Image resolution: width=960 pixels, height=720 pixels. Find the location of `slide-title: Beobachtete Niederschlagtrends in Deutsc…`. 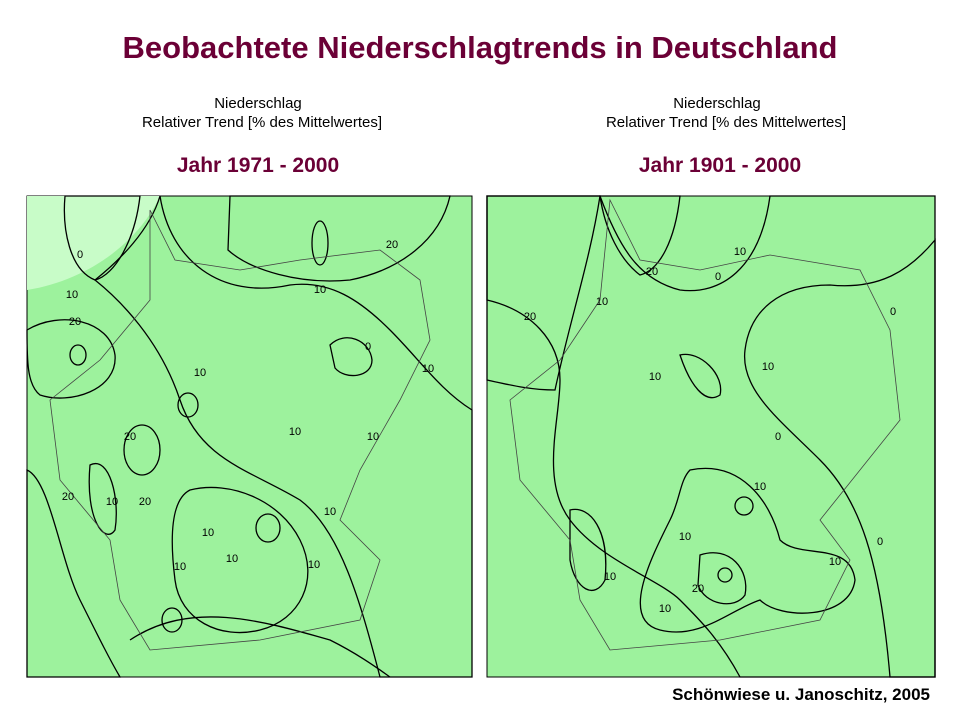

slide-title: Beobachtete Niederschlagtrends in Deutsc… is located at coordinates (480, 47).